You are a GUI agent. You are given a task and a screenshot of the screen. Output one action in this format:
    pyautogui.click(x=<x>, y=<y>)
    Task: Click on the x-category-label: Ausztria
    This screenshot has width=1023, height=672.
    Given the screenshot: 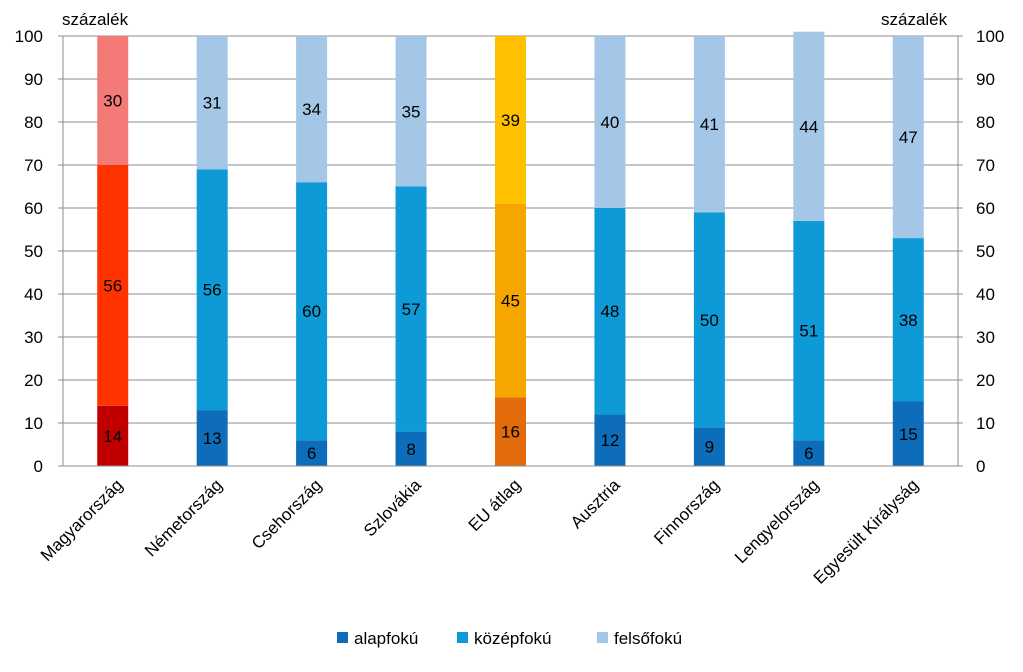 What is the action you would take?
    pyautogui.click(x=595, y=503)
    